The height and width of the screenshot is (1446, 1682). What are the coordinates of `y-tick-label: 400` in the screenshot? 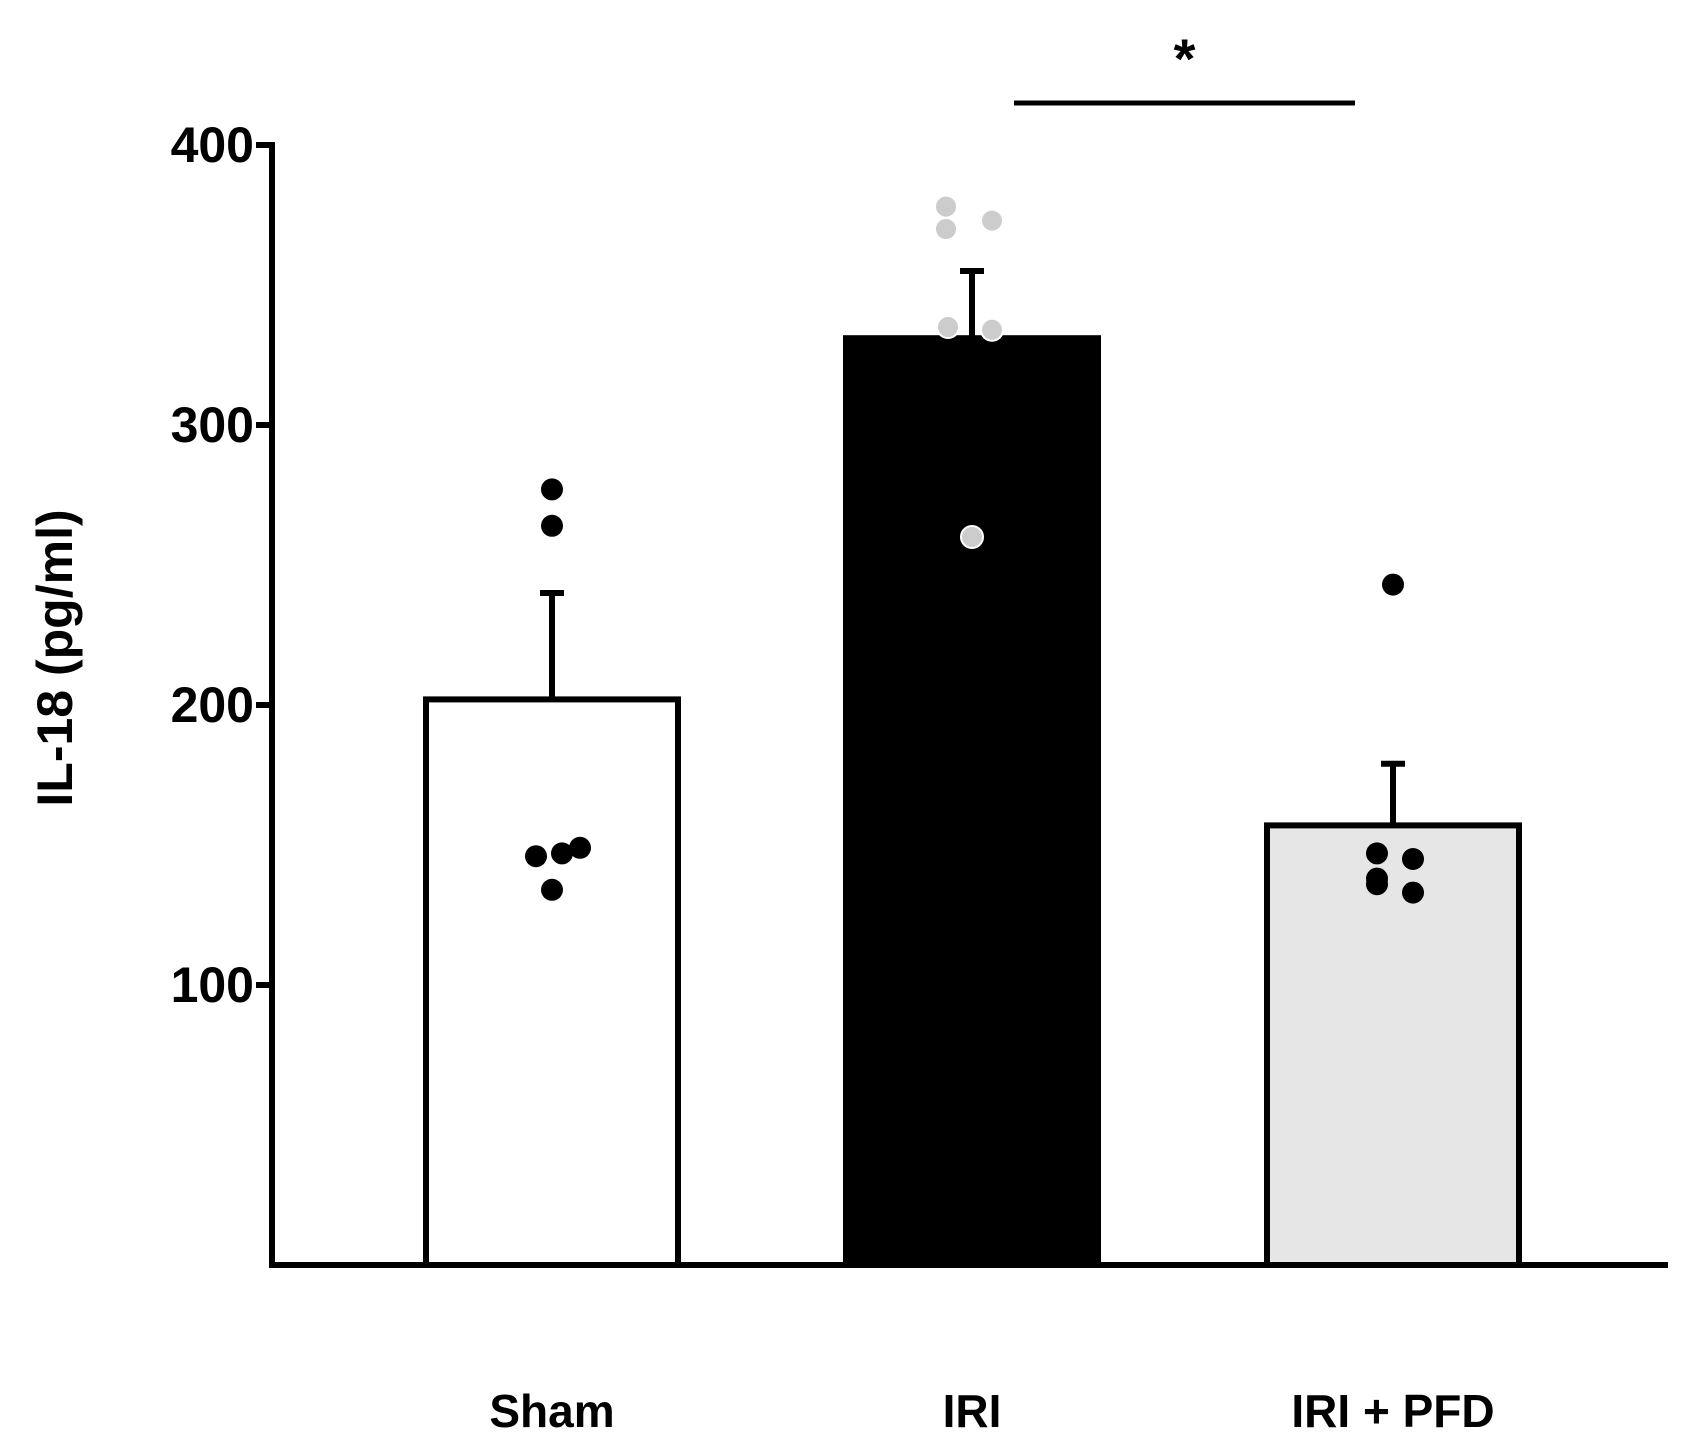 It's located at (212, 145).